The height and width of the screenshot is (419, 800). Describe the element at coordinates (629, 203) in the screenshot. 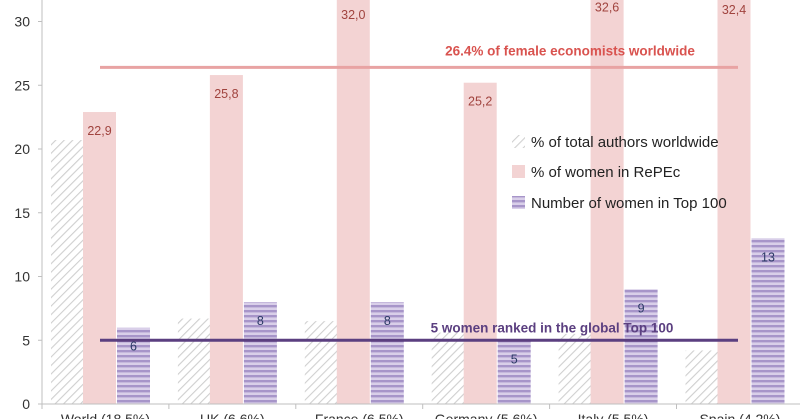

I see `legend-label: Number of women in Top 100` at that location.